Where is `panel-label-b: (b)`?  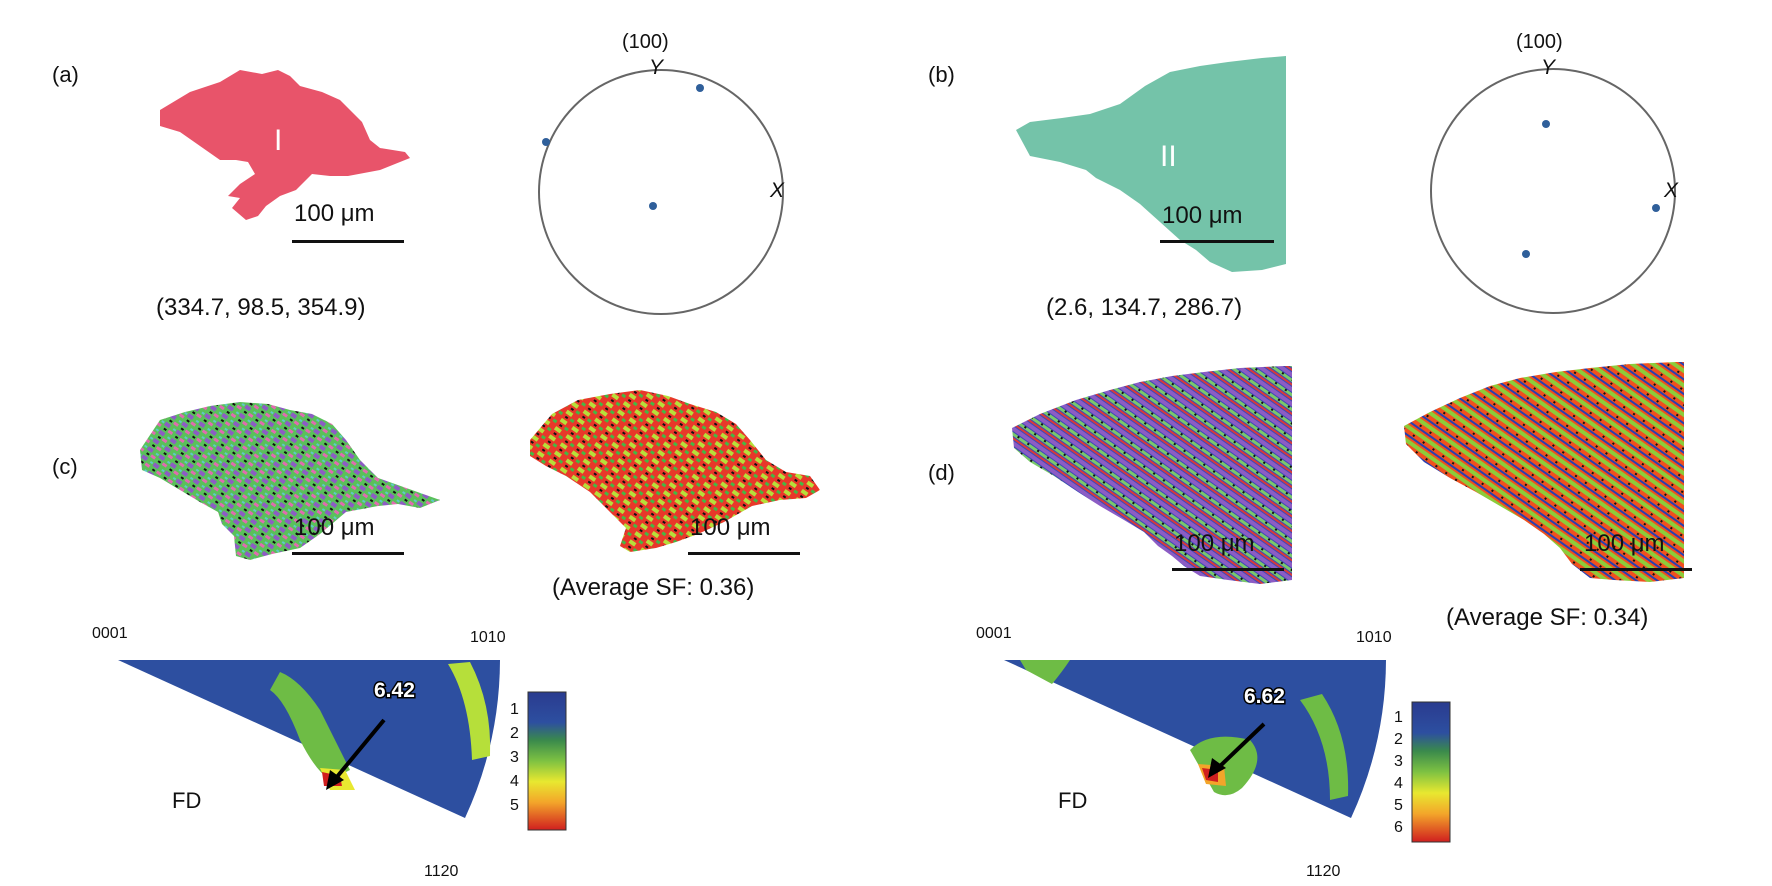
panel-label-b: (b) is located at coordinates (941, 74).